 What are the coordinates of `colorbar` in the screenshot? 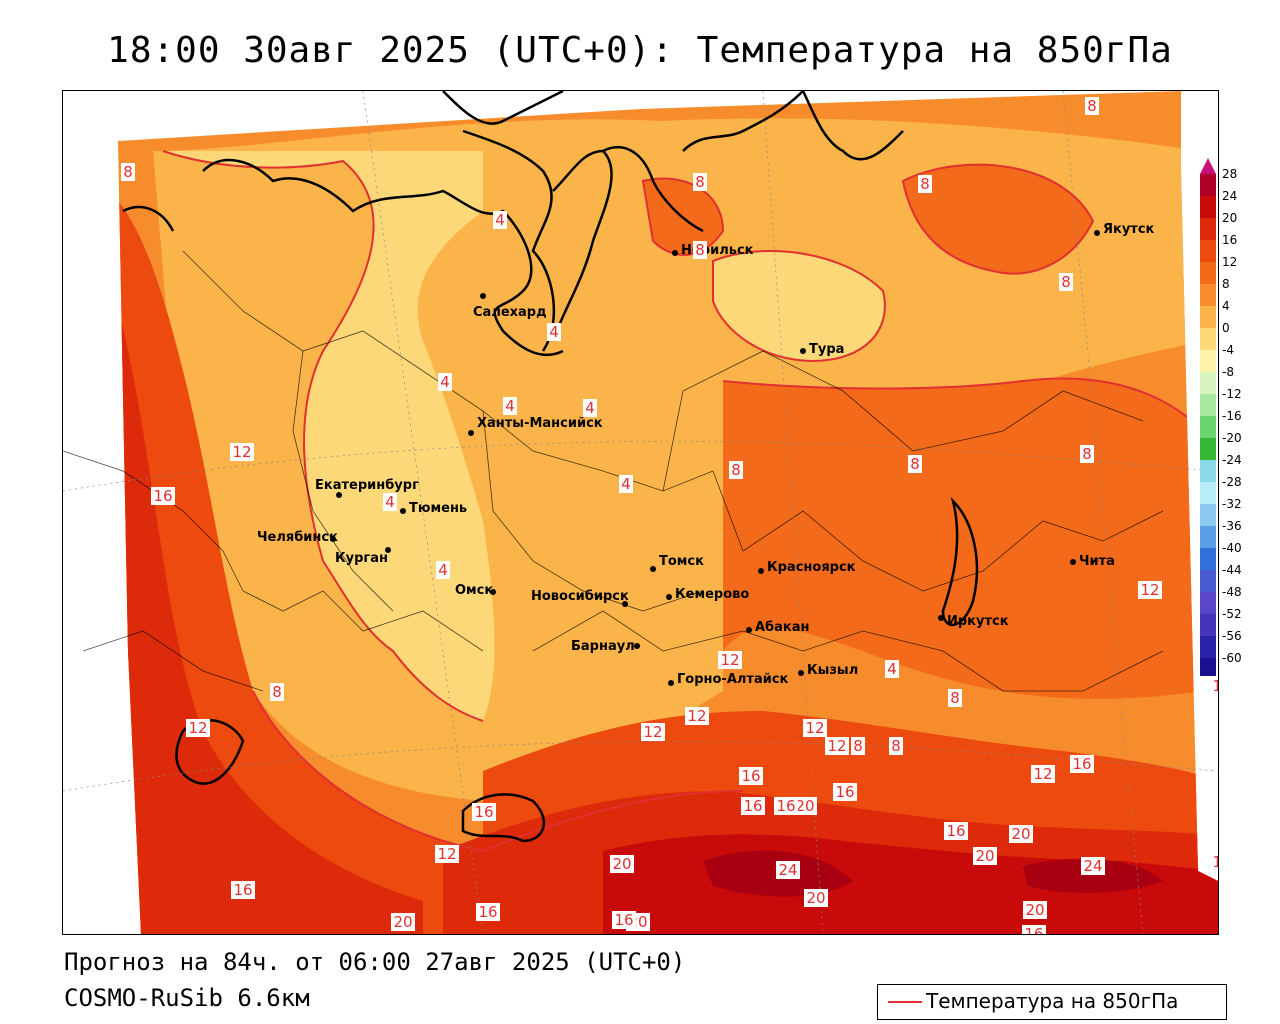 It's located at (1208, 417).